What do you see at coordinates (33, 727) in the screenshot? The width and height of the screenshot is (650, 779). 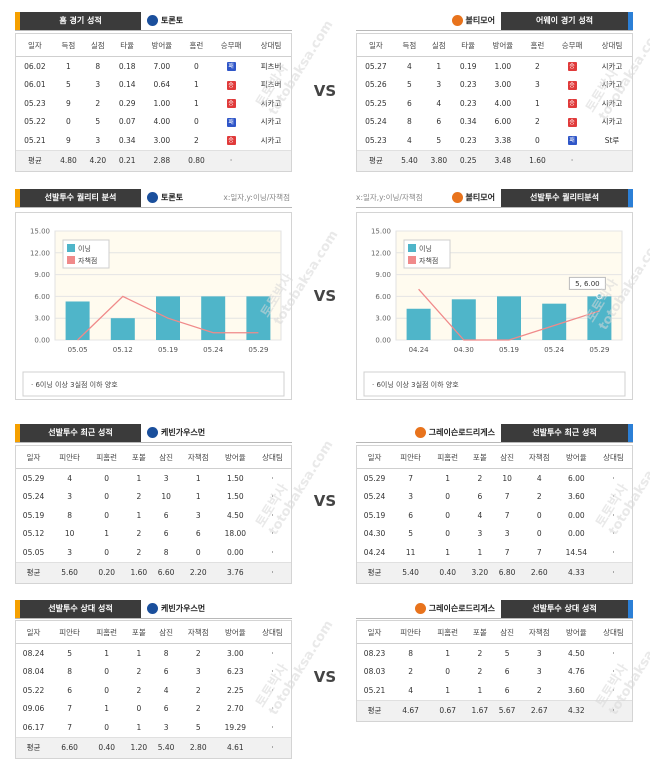 I see `table-cell: 06.17` at bounding box center [33, 727].